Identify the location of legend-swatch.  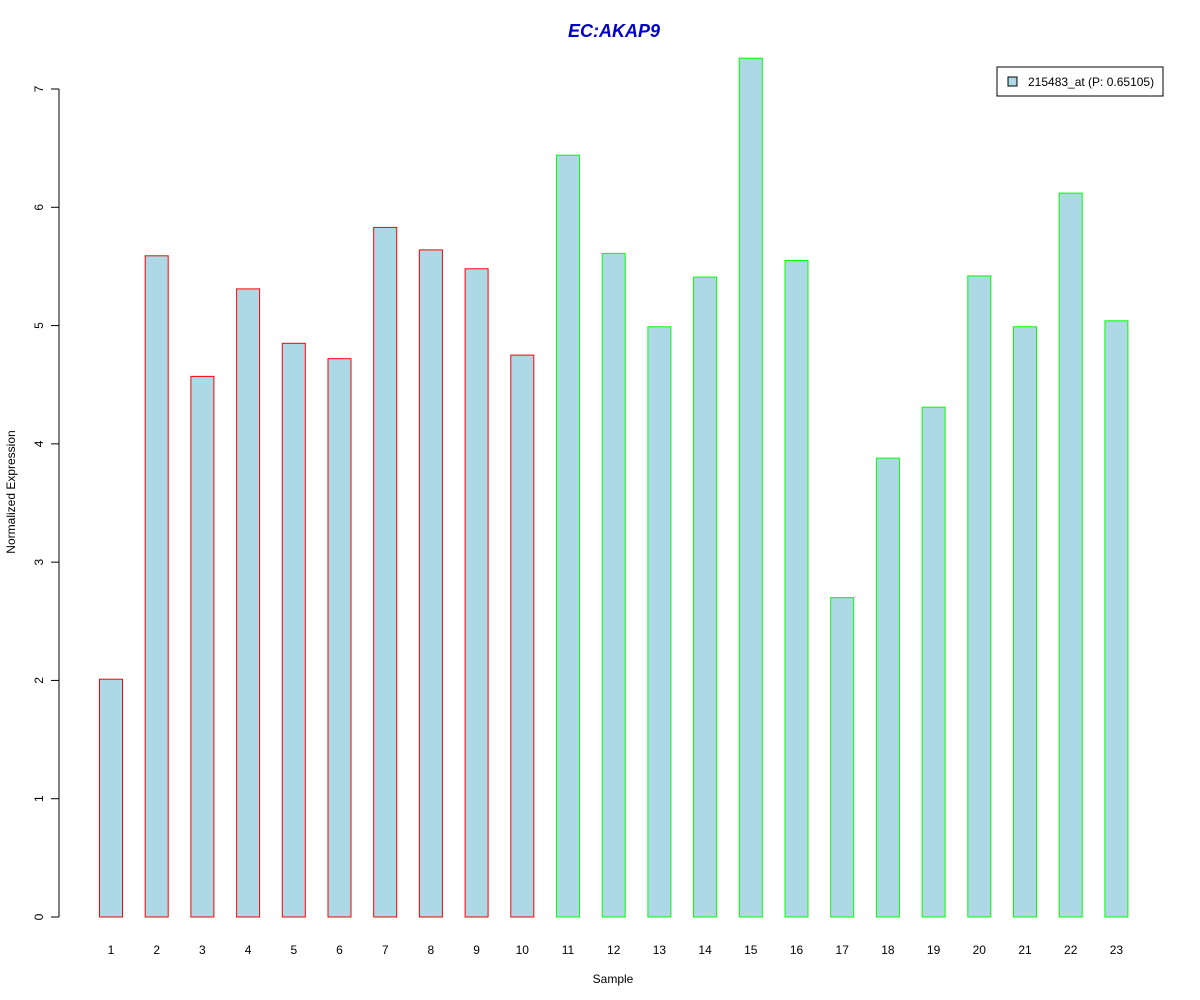
(1012, 81).